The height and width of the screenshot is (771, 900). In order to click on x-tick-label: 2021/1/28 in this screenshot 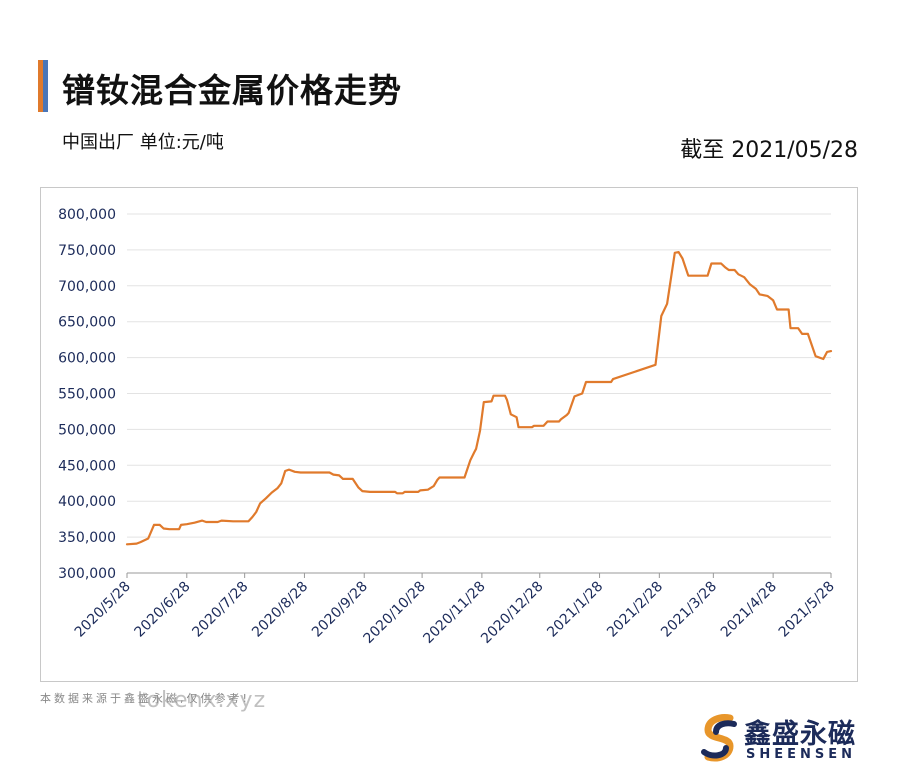, I will do `click(575, 610)`.